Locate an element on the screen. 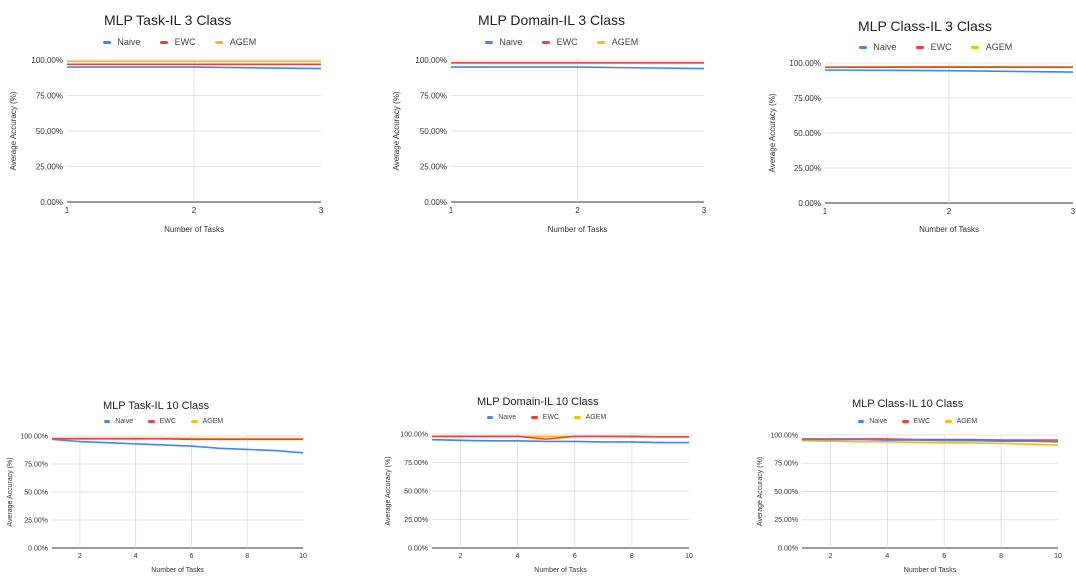 This screenshot has width=1076, height=583. x-tick-label: 4 is located at coordinates (518, 556).